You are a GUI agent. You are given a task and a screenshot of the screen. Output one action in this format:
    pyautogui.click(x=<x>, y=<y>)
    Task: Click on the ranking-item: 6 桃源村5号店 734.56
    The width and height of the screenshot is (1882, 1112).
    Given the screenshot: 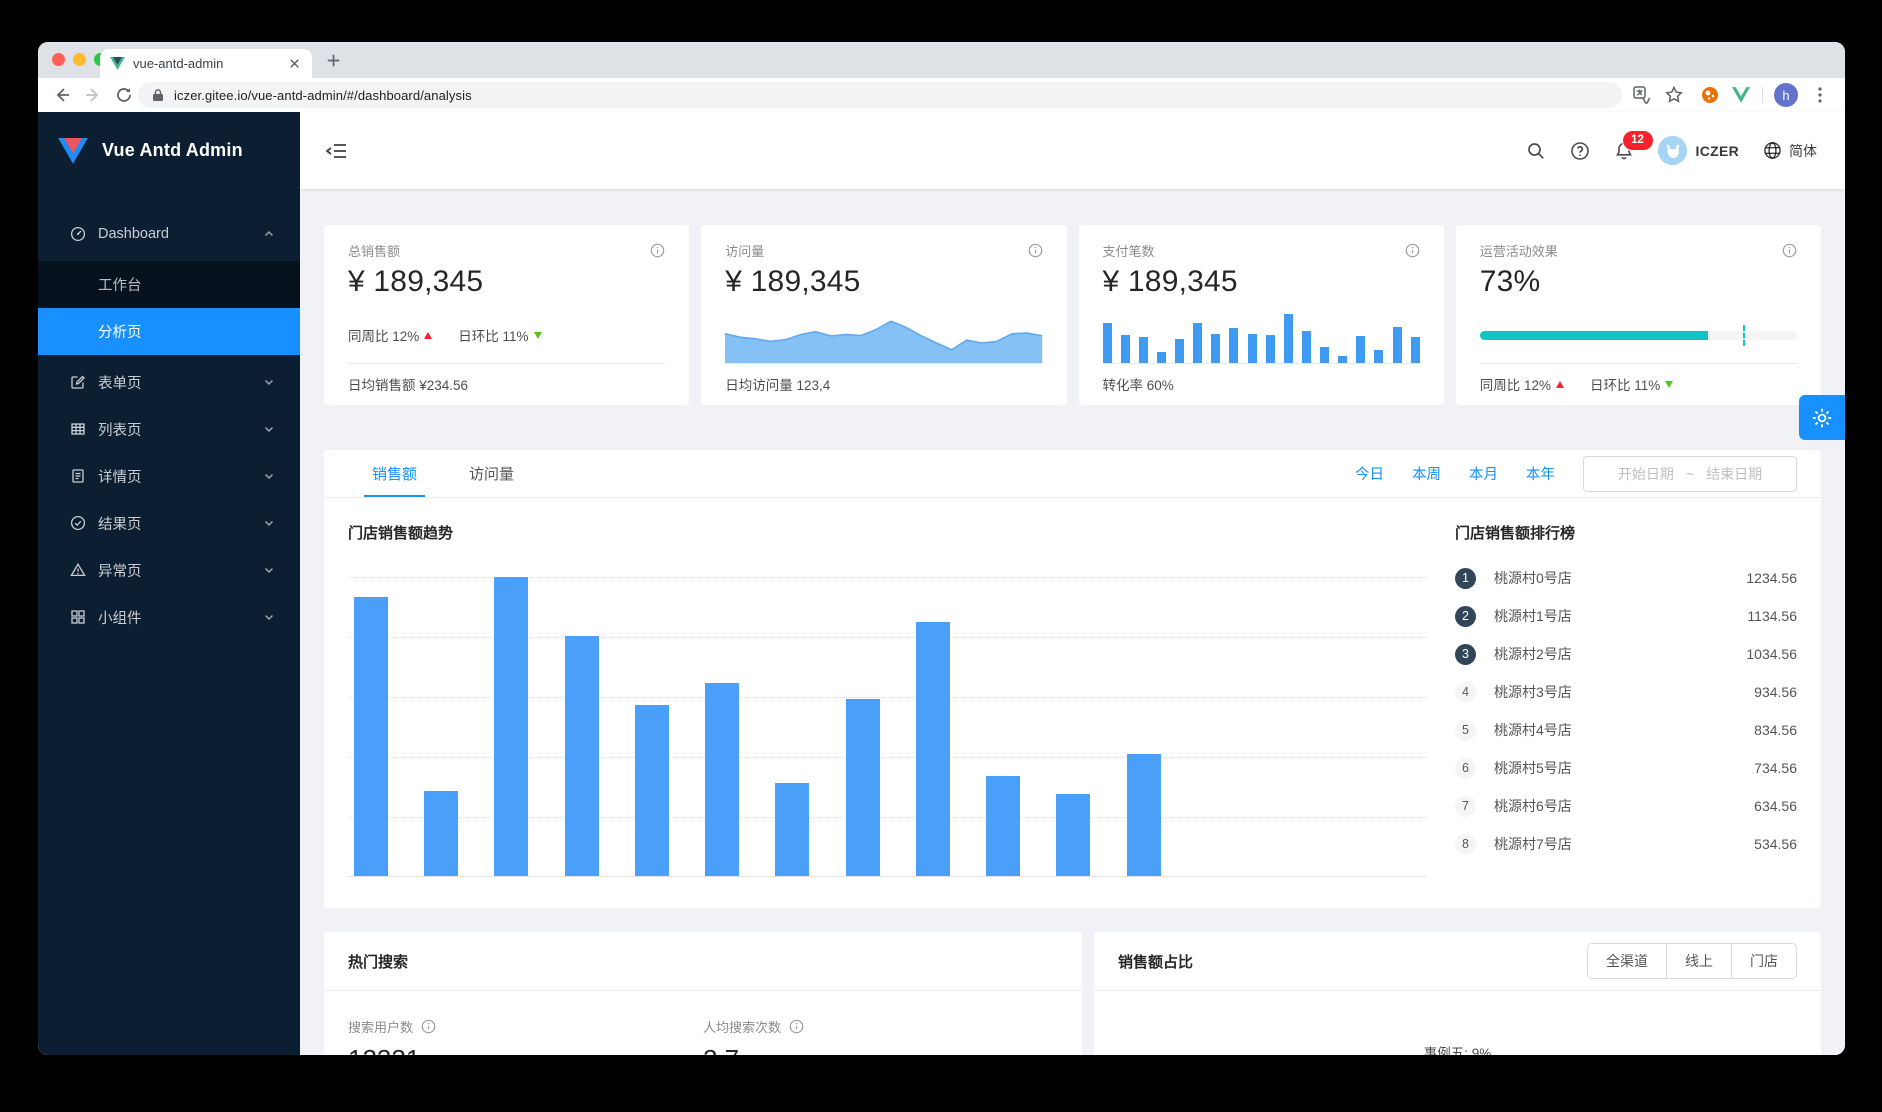 What is the action you would take?
    pyautogui.click(x=1626, y=768)
    